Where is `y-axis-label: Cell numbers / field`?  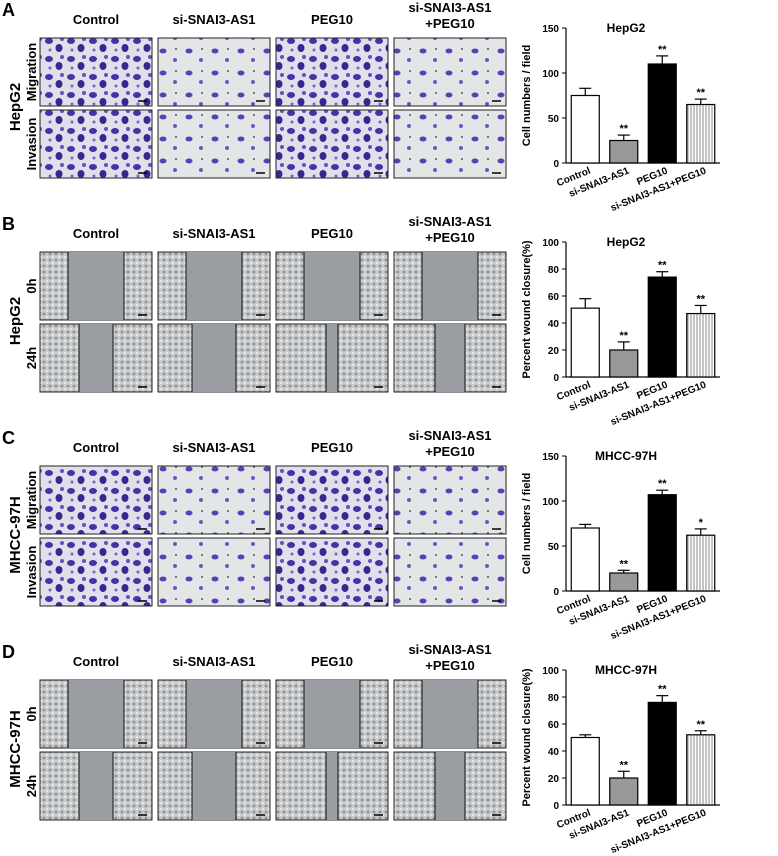
y-axis-label: Cell numbers / field is located at coordinates (527, 523).